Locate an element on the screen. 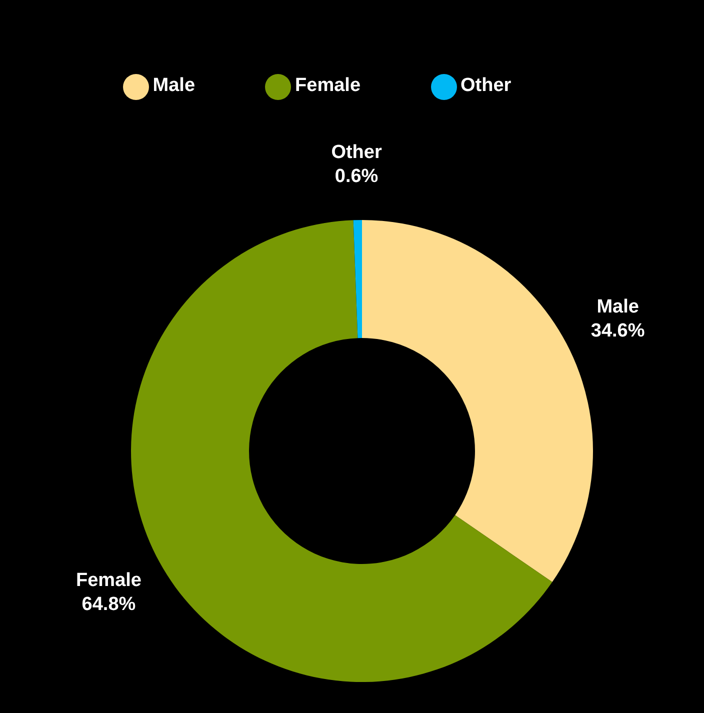 The image size is (704, 713). slice-label: Female is located at coordinates (109, 581).